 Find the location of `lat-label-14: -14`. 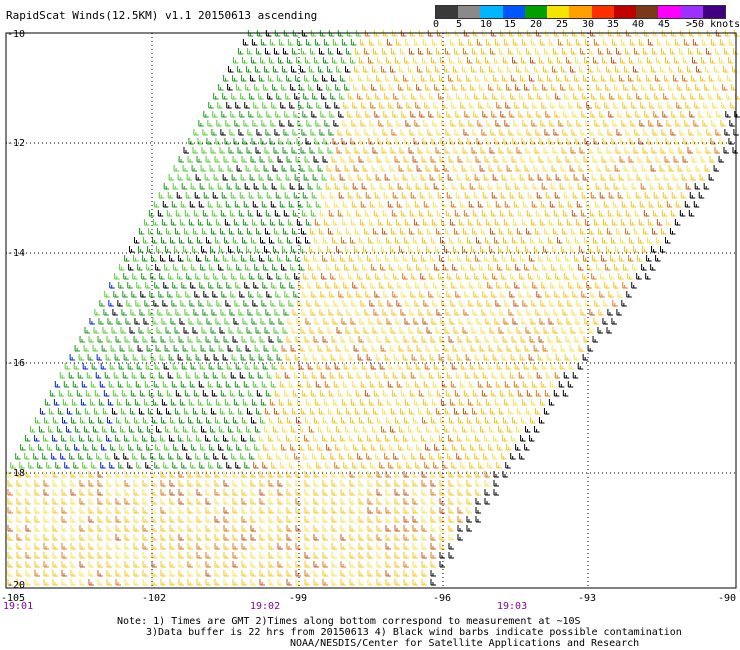

lat-label-14: -14 is located at coordinates (16, 253).